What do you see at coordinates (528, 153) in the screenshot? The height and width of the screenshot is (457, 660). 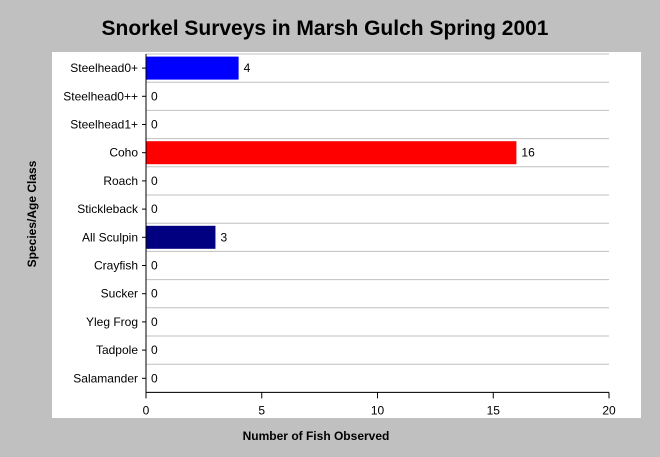 I see `data-label: 16` at bounding box center [528, 153].